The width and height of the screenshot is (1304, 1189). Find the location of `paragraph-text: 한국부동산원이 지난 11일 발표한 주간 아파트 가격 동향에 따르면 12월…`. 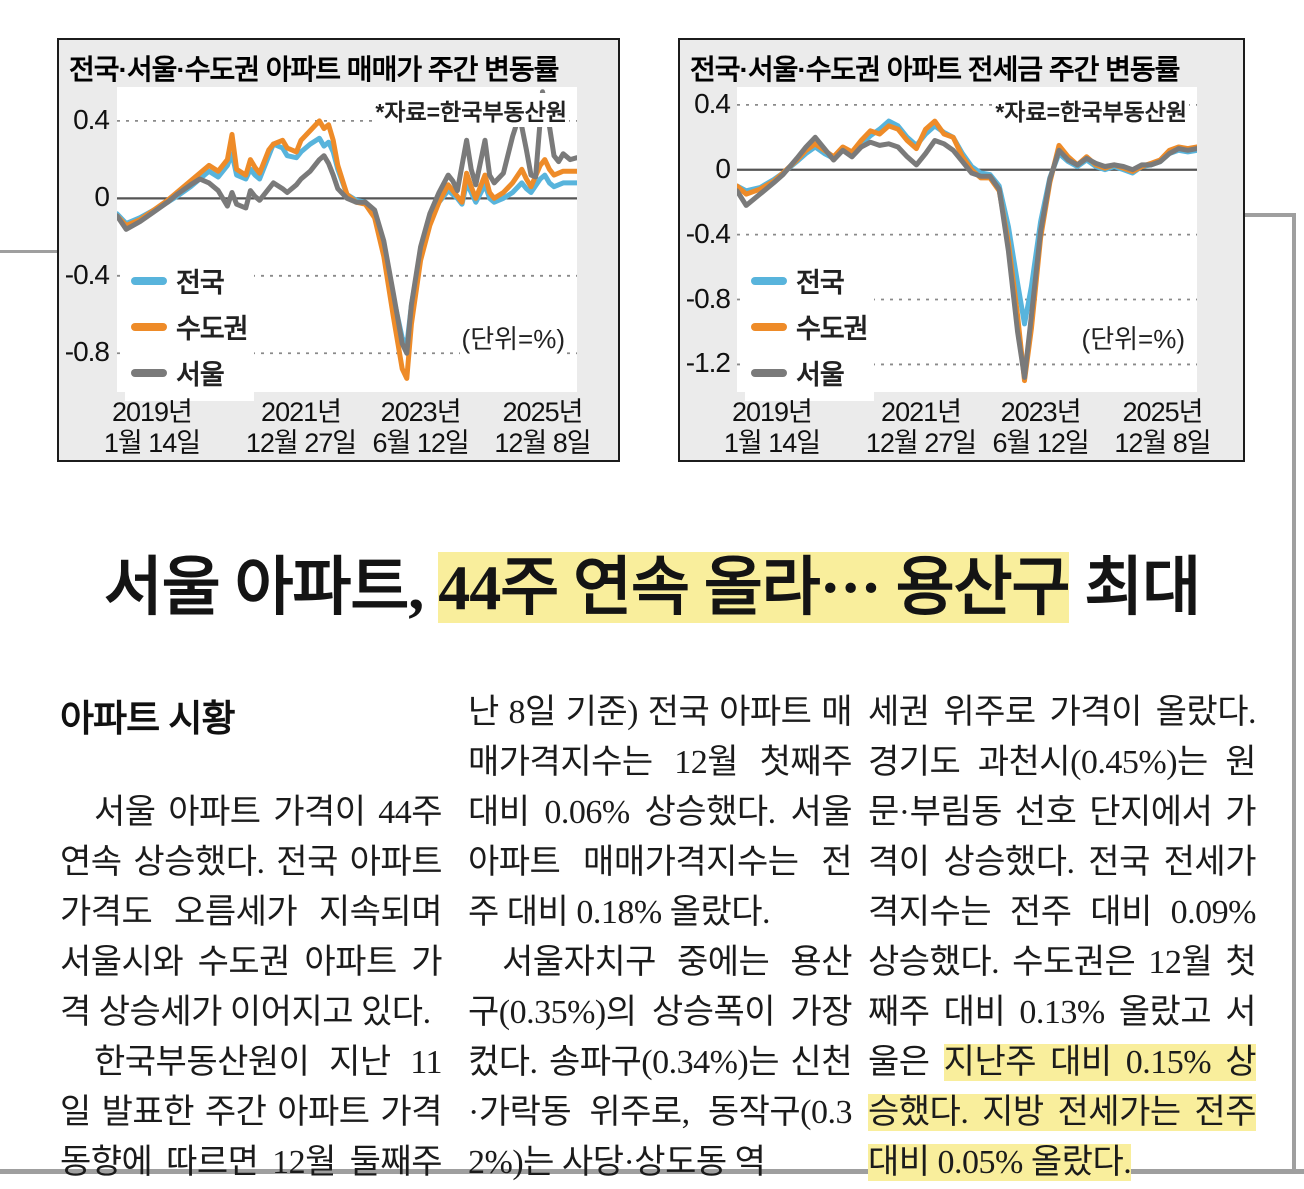

paragraph-text: 한국부동산원이 지난 11일 발표한 주간 아파트 가격 동향에 따르면 12월… is located at coordinates (251, 1112).